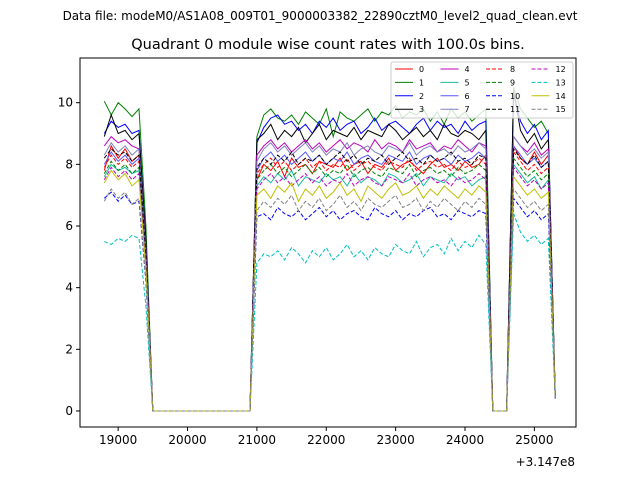  Describe the element at coordinates (561, 109) in the screenshot. I see `legend-label-15: 15` at that location.